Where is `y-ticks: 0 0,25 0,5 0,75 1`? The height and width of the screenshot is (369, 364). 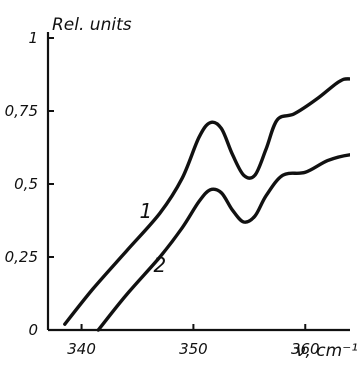
y-ticks: 0 0,25 0,5 0,75 1 is located at coordinates (29, 184).